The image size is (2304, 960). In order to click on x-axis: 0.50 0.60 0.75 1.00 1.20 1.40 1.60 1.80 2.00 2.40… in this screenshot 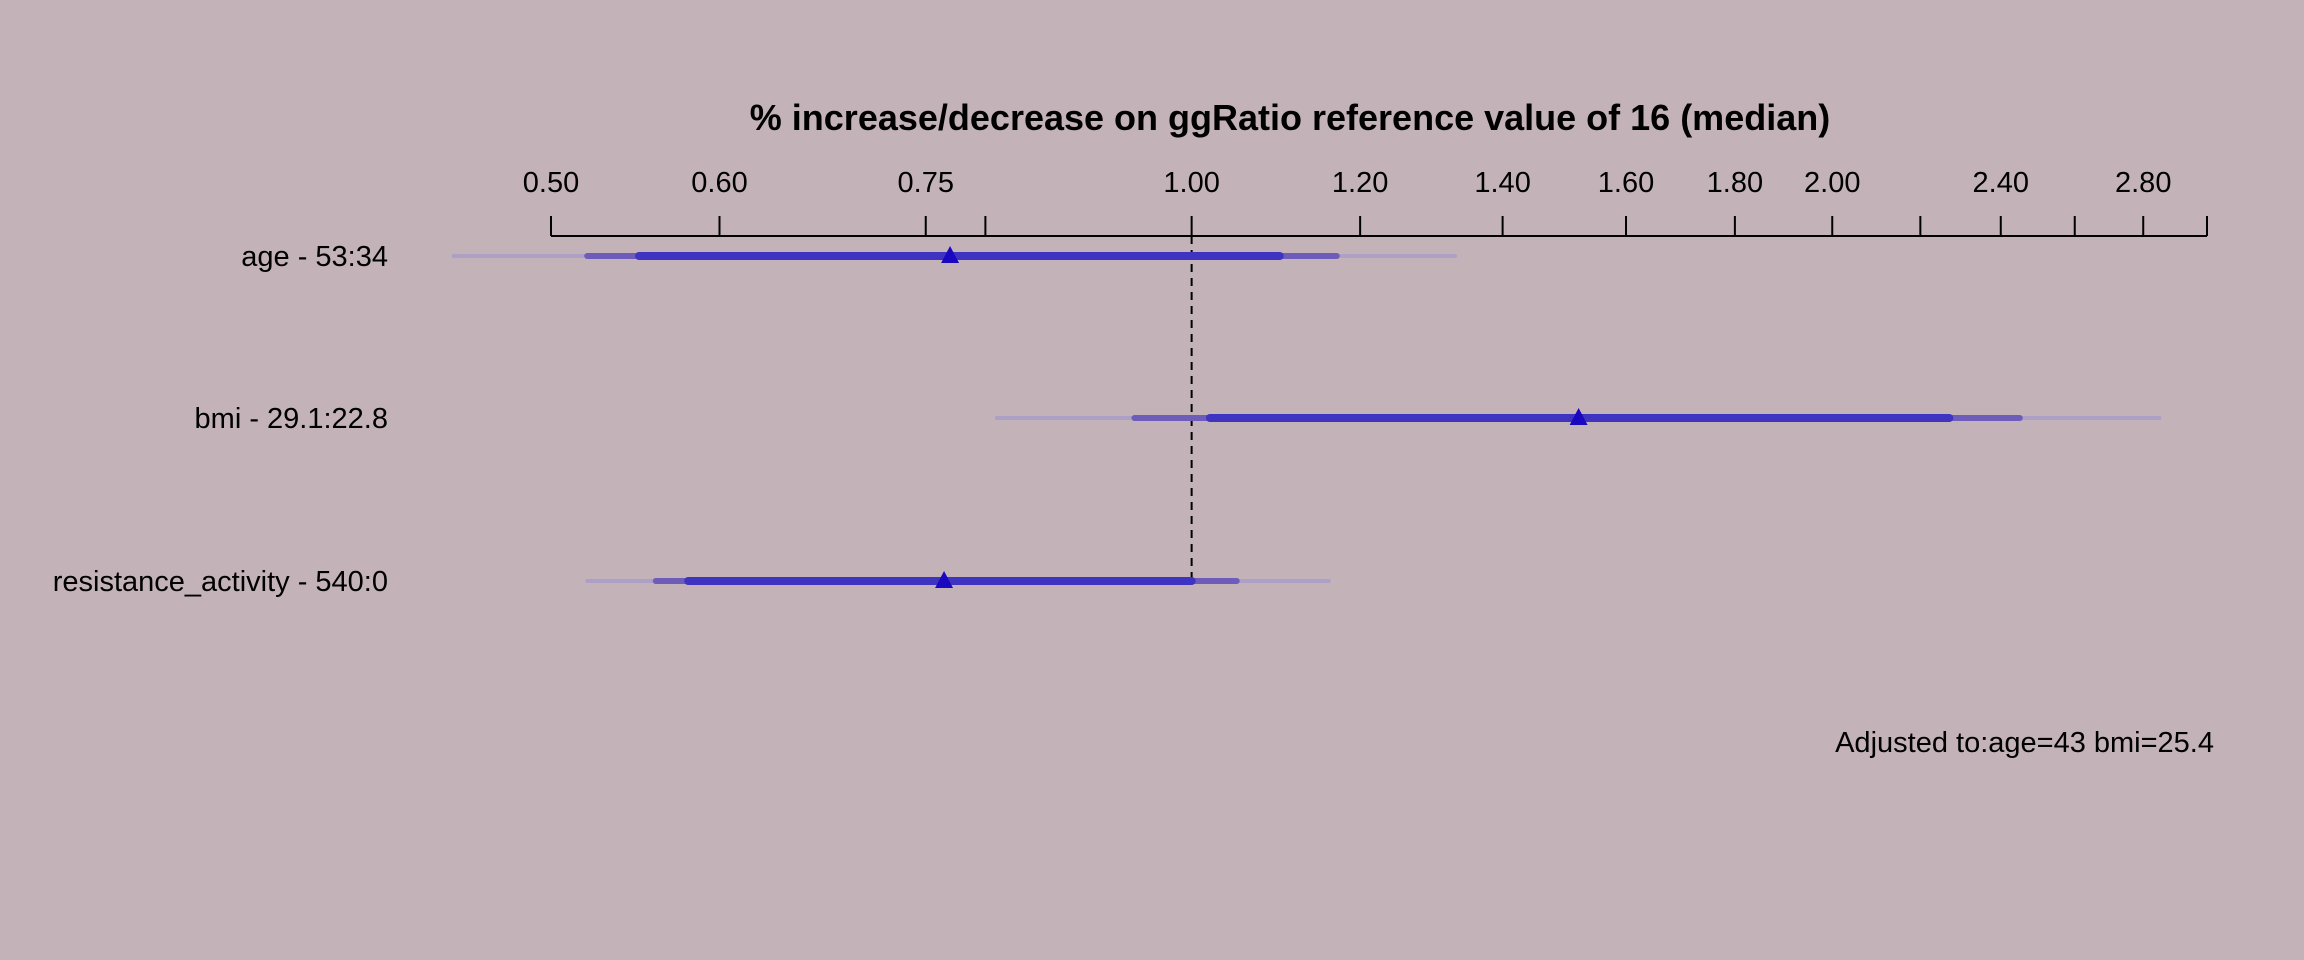, I will do `click(1365, 202)`.